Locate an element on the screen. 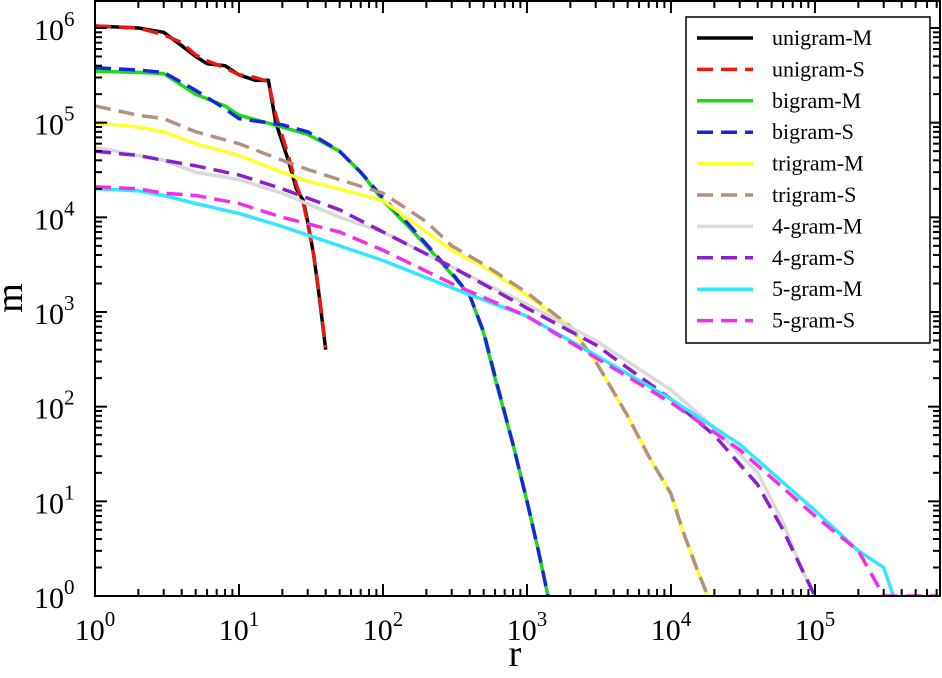  x-tick-label: 10⁵ is located at coordinates (815, 627).